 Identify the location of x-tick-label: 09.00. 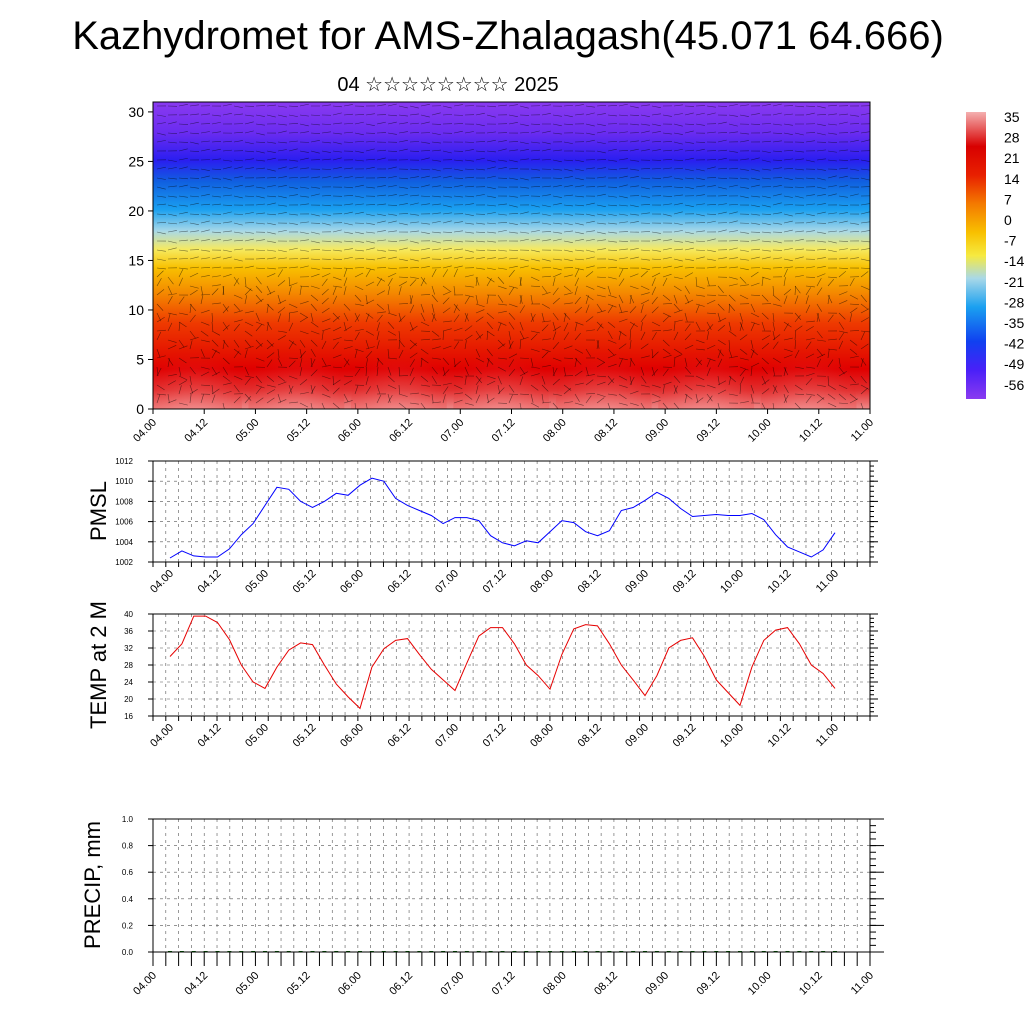
(637, 582).